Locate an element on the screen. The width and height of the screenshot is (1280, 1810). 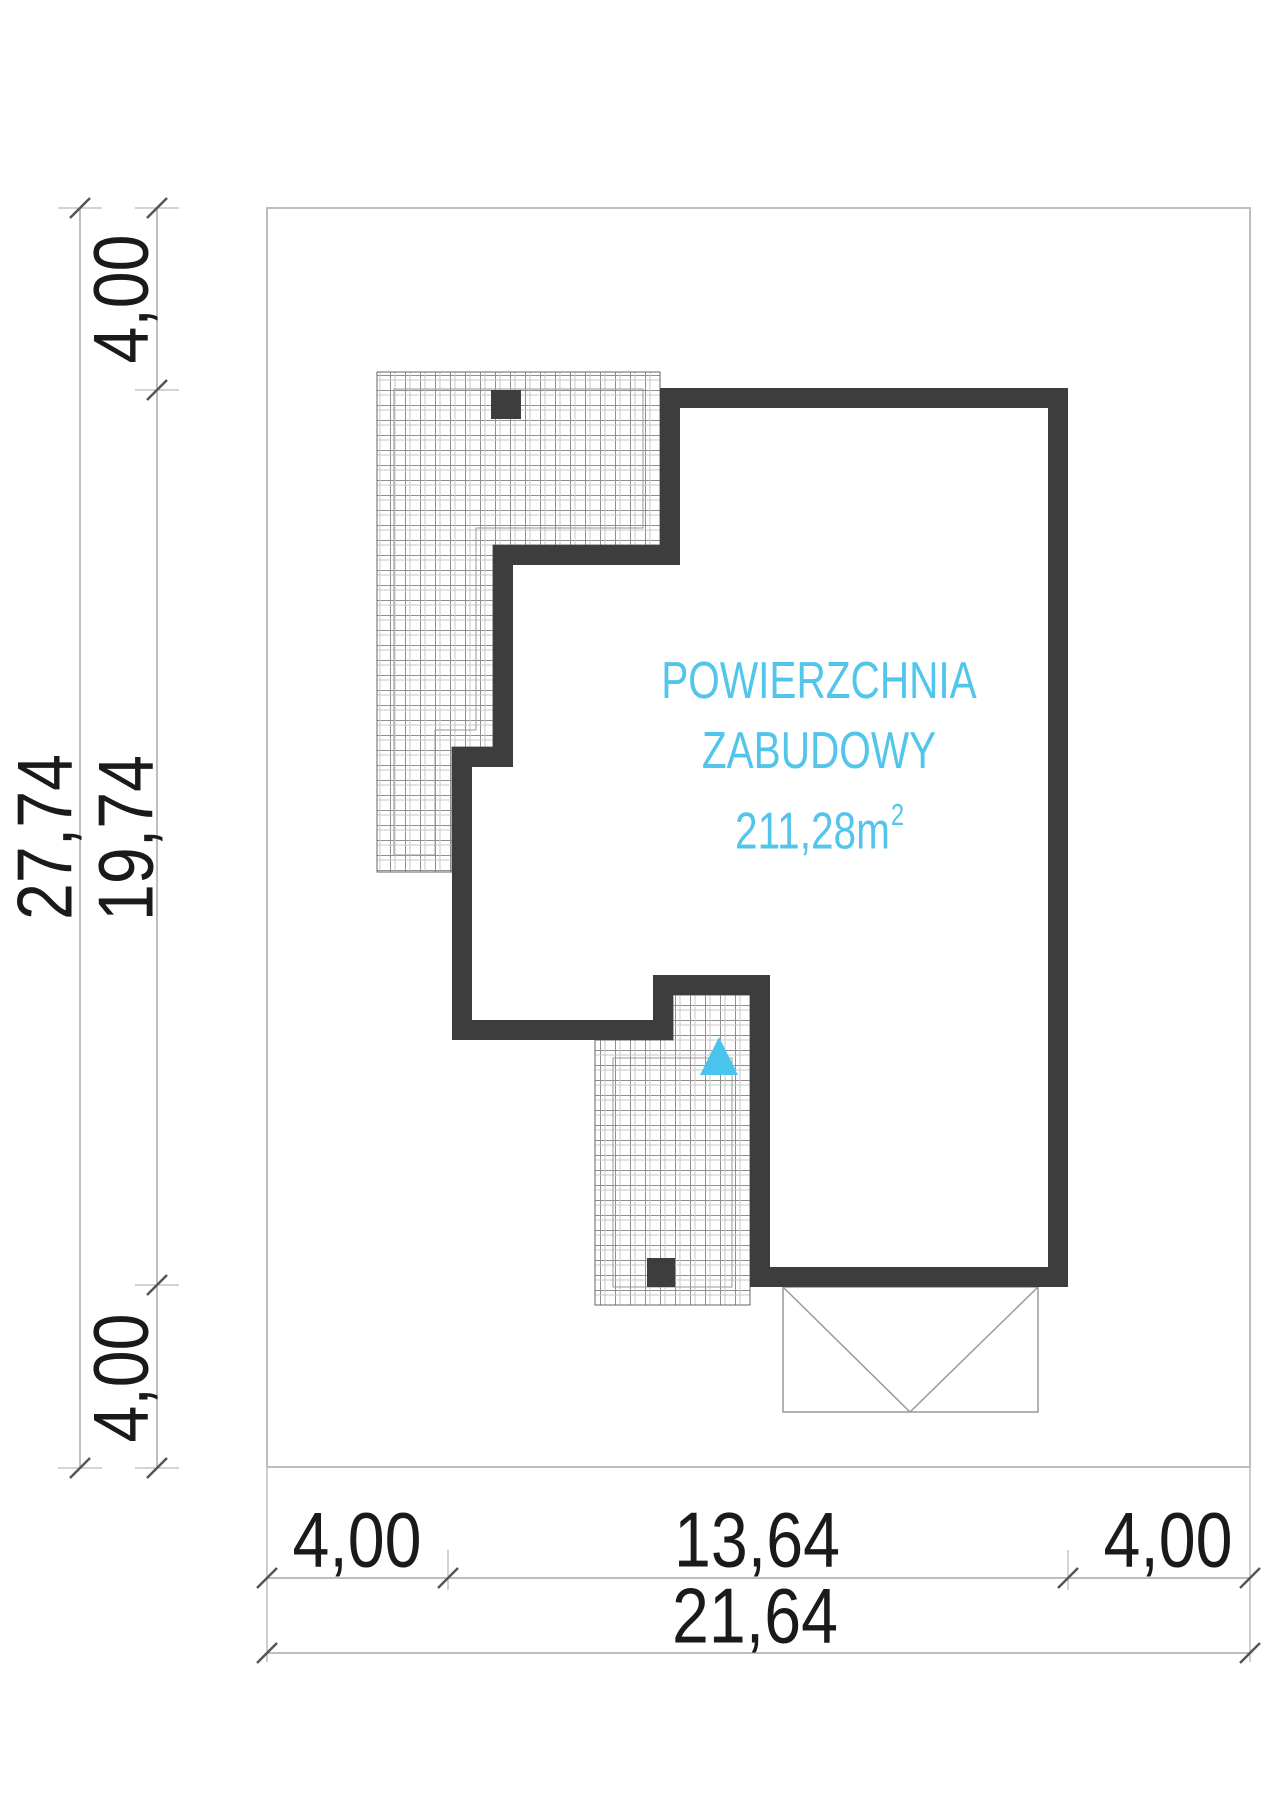
dim-label-left-top-offset: 4,00 is located at coordinates (120, 299).